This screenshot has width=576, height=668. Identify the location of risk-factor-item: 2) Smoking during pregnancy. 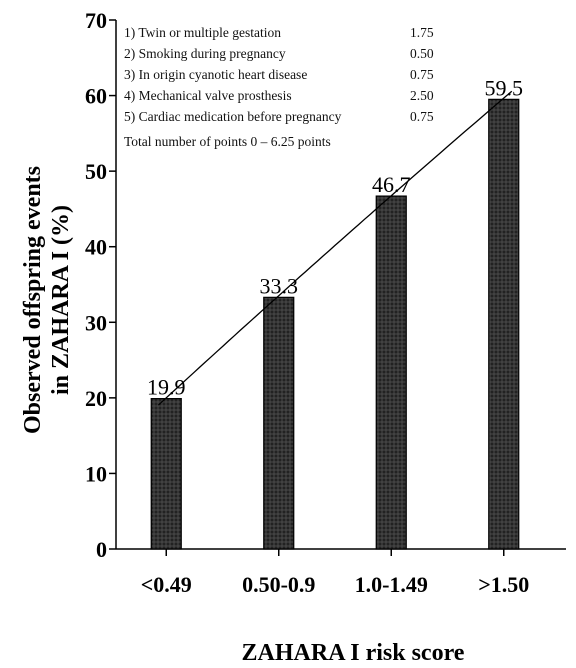
(205, 53).